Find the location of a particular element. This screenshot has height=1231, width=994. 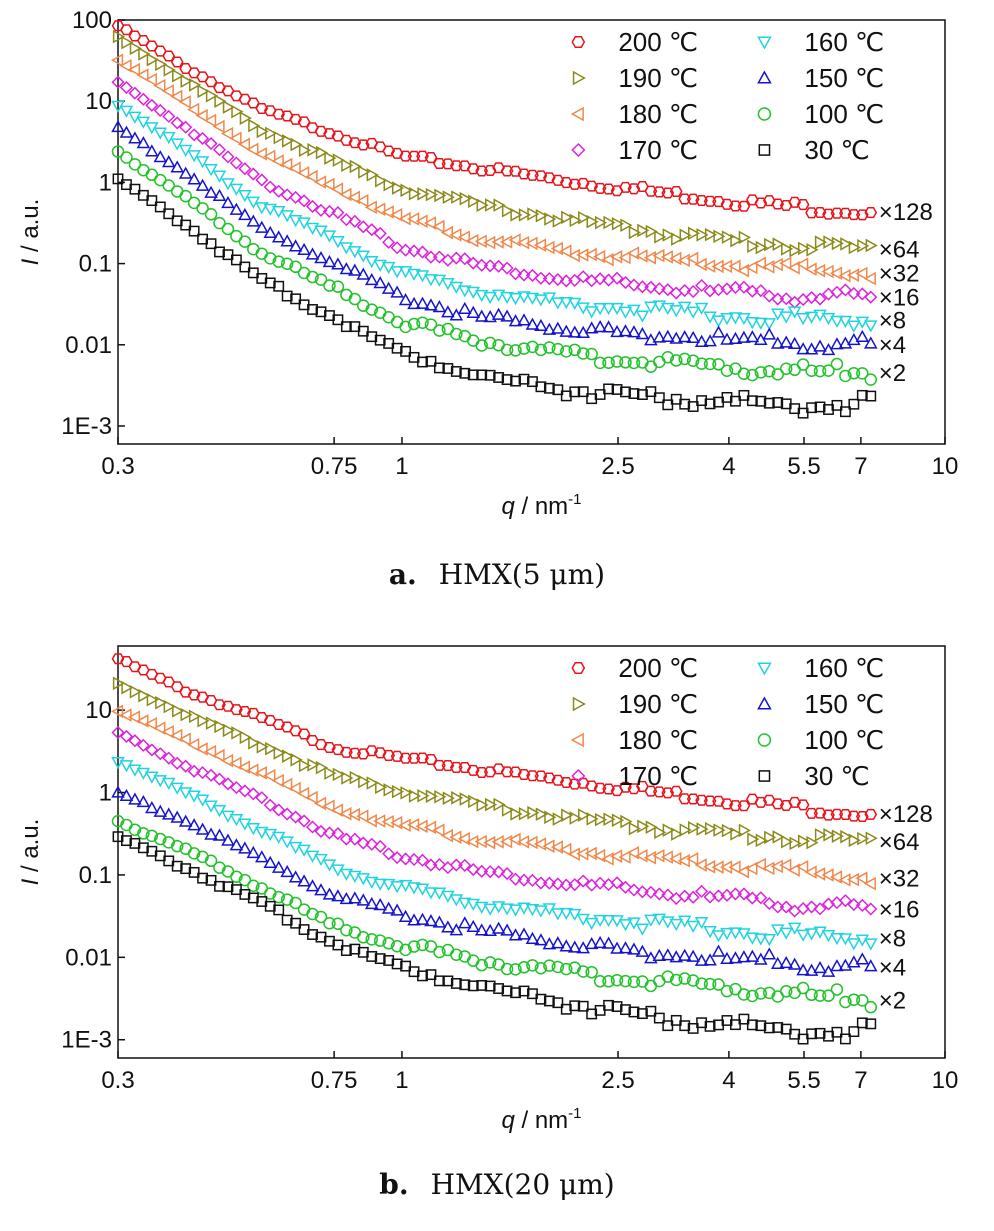

chart-a-xtick-label: 1 is located at coordinates (401, 466).